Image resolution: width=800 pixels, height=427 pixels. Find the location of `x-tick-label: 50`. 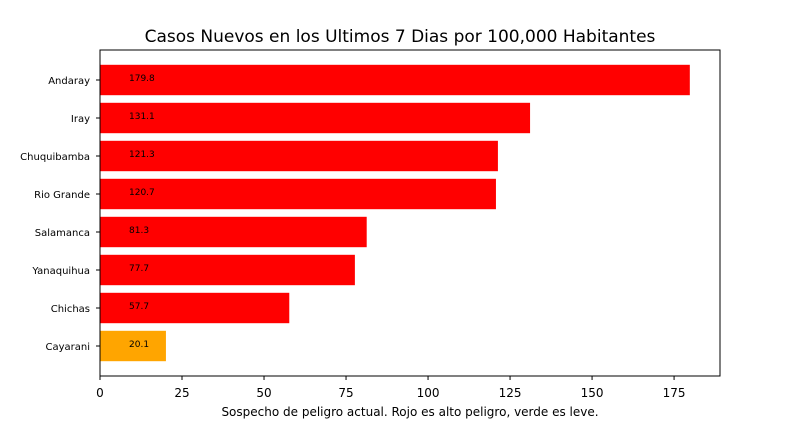

x-tick-label: 50 is located at coordinates (263, 393).